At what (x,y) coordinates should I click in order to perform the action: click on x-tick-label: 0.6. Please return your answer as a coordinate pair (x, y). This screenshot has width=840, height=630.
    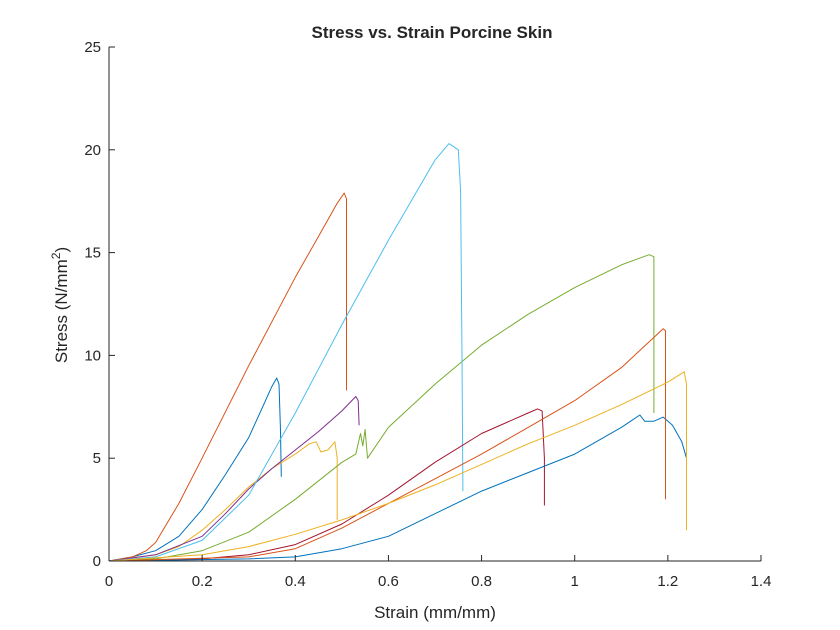
    Looking at the image, I should click on (388, 581).